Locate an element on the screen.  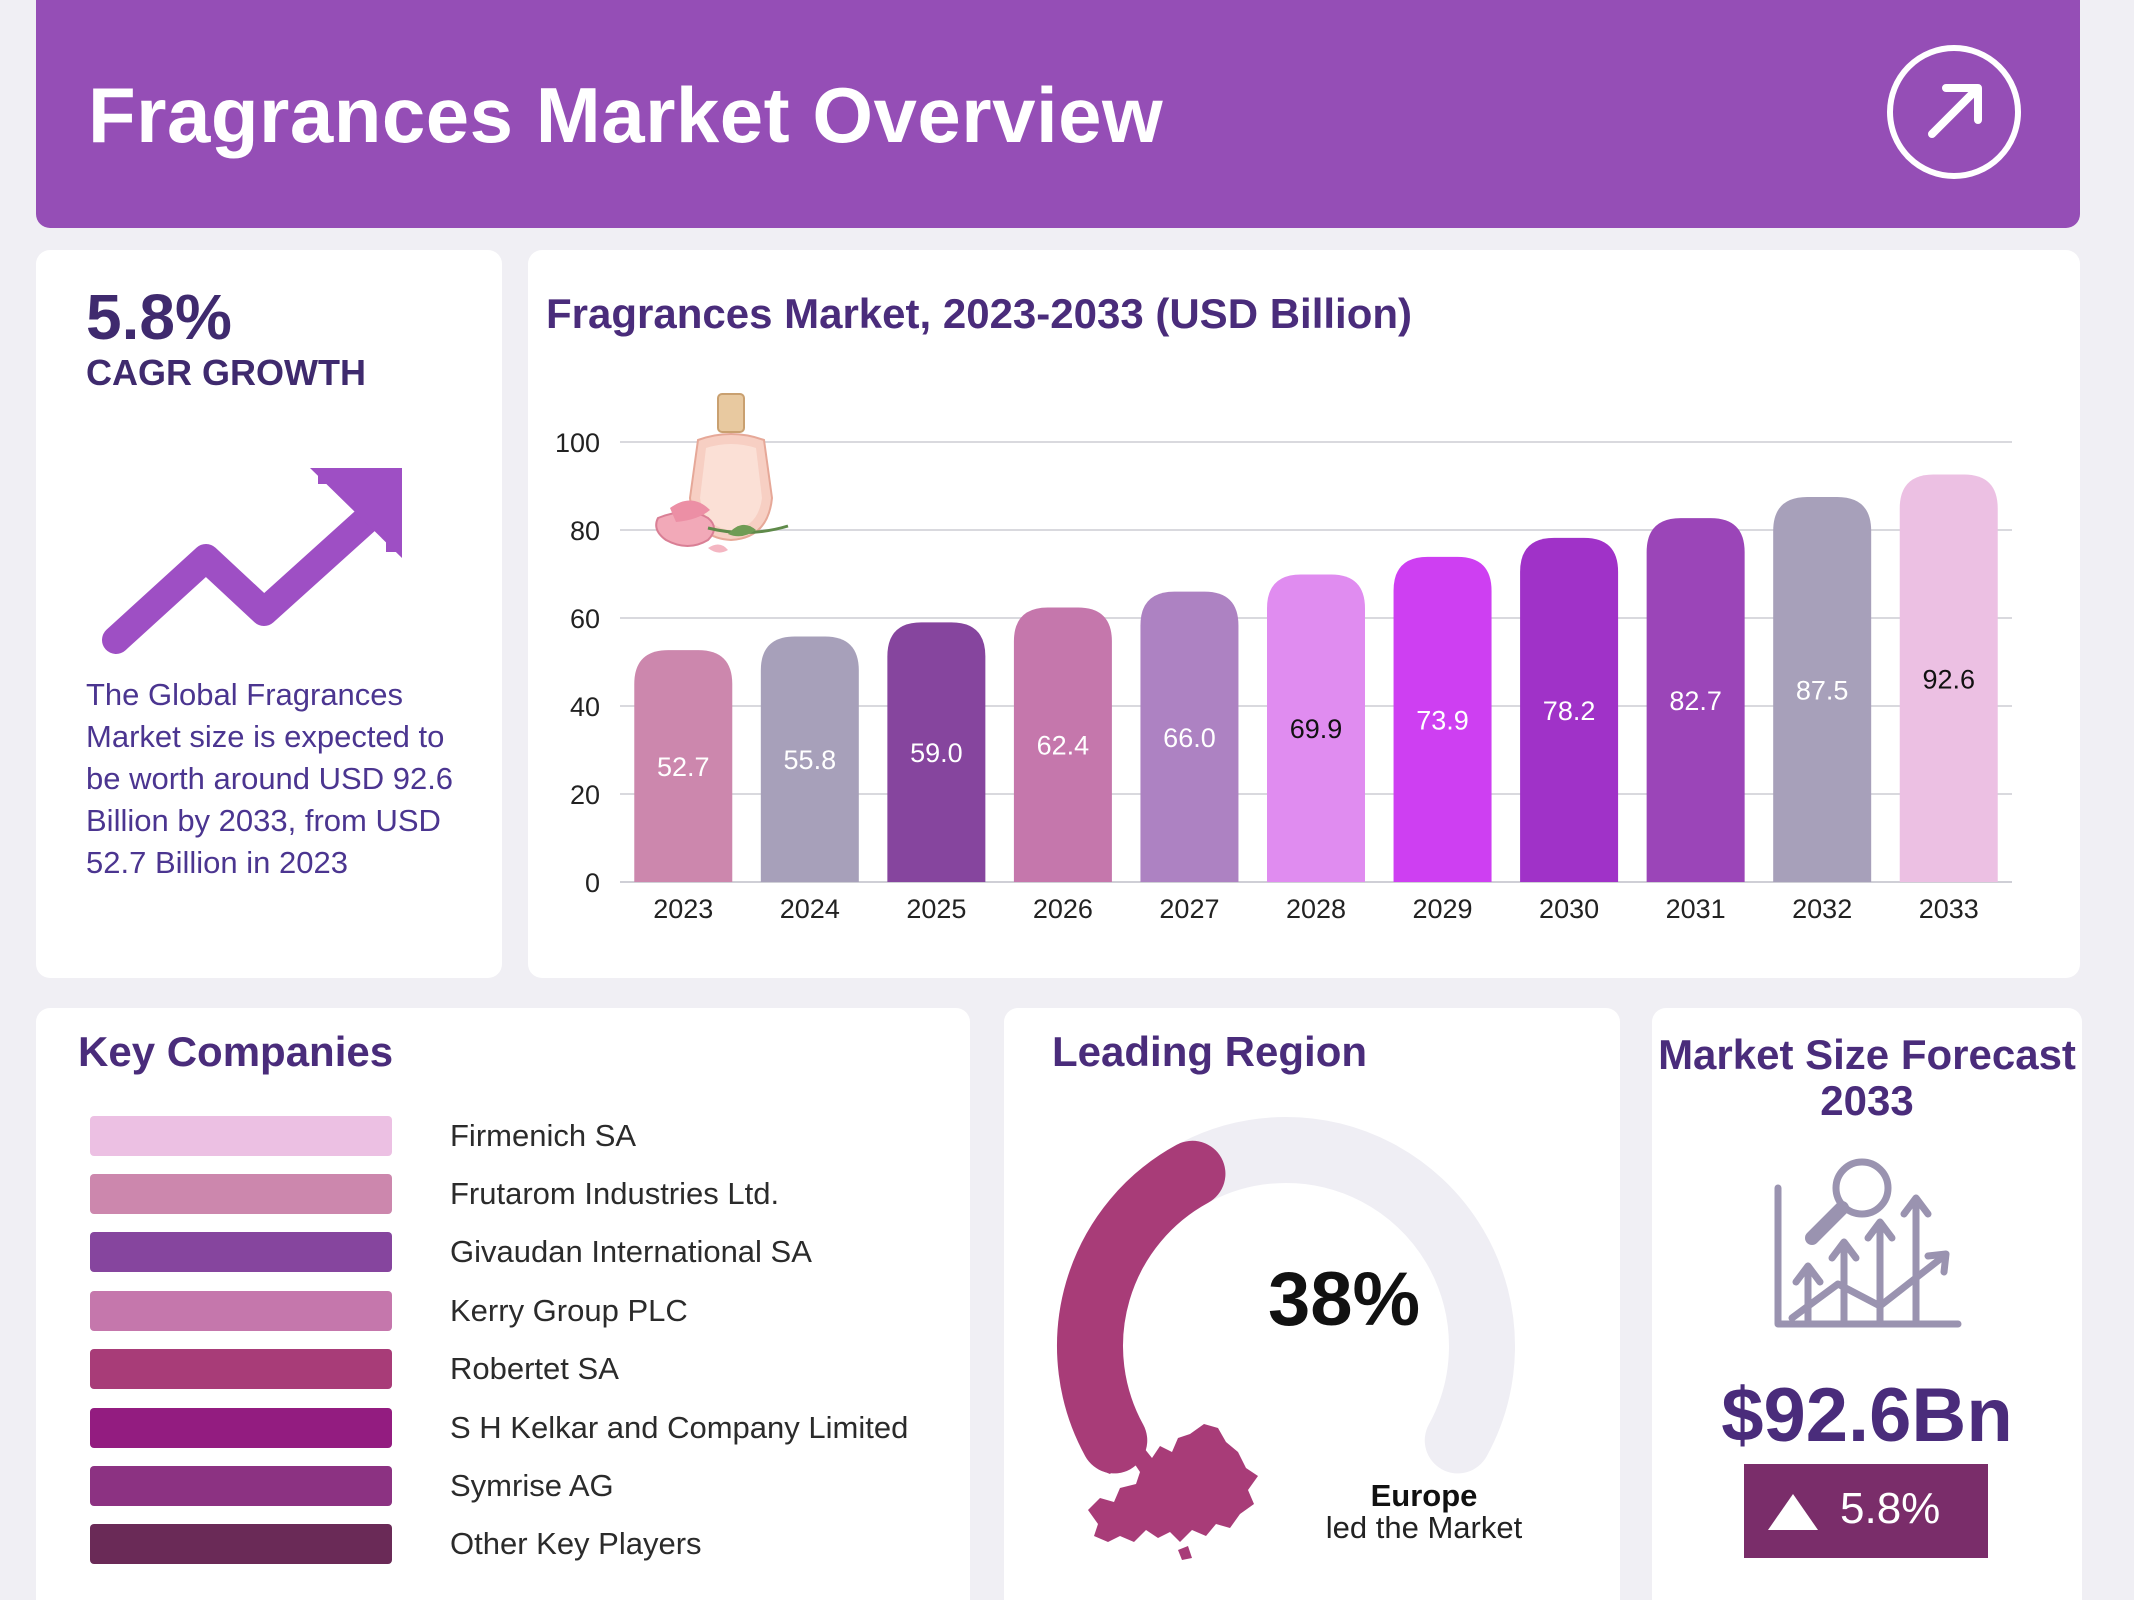
cagr-value: 5.8% is located at coordinates (159, 317).